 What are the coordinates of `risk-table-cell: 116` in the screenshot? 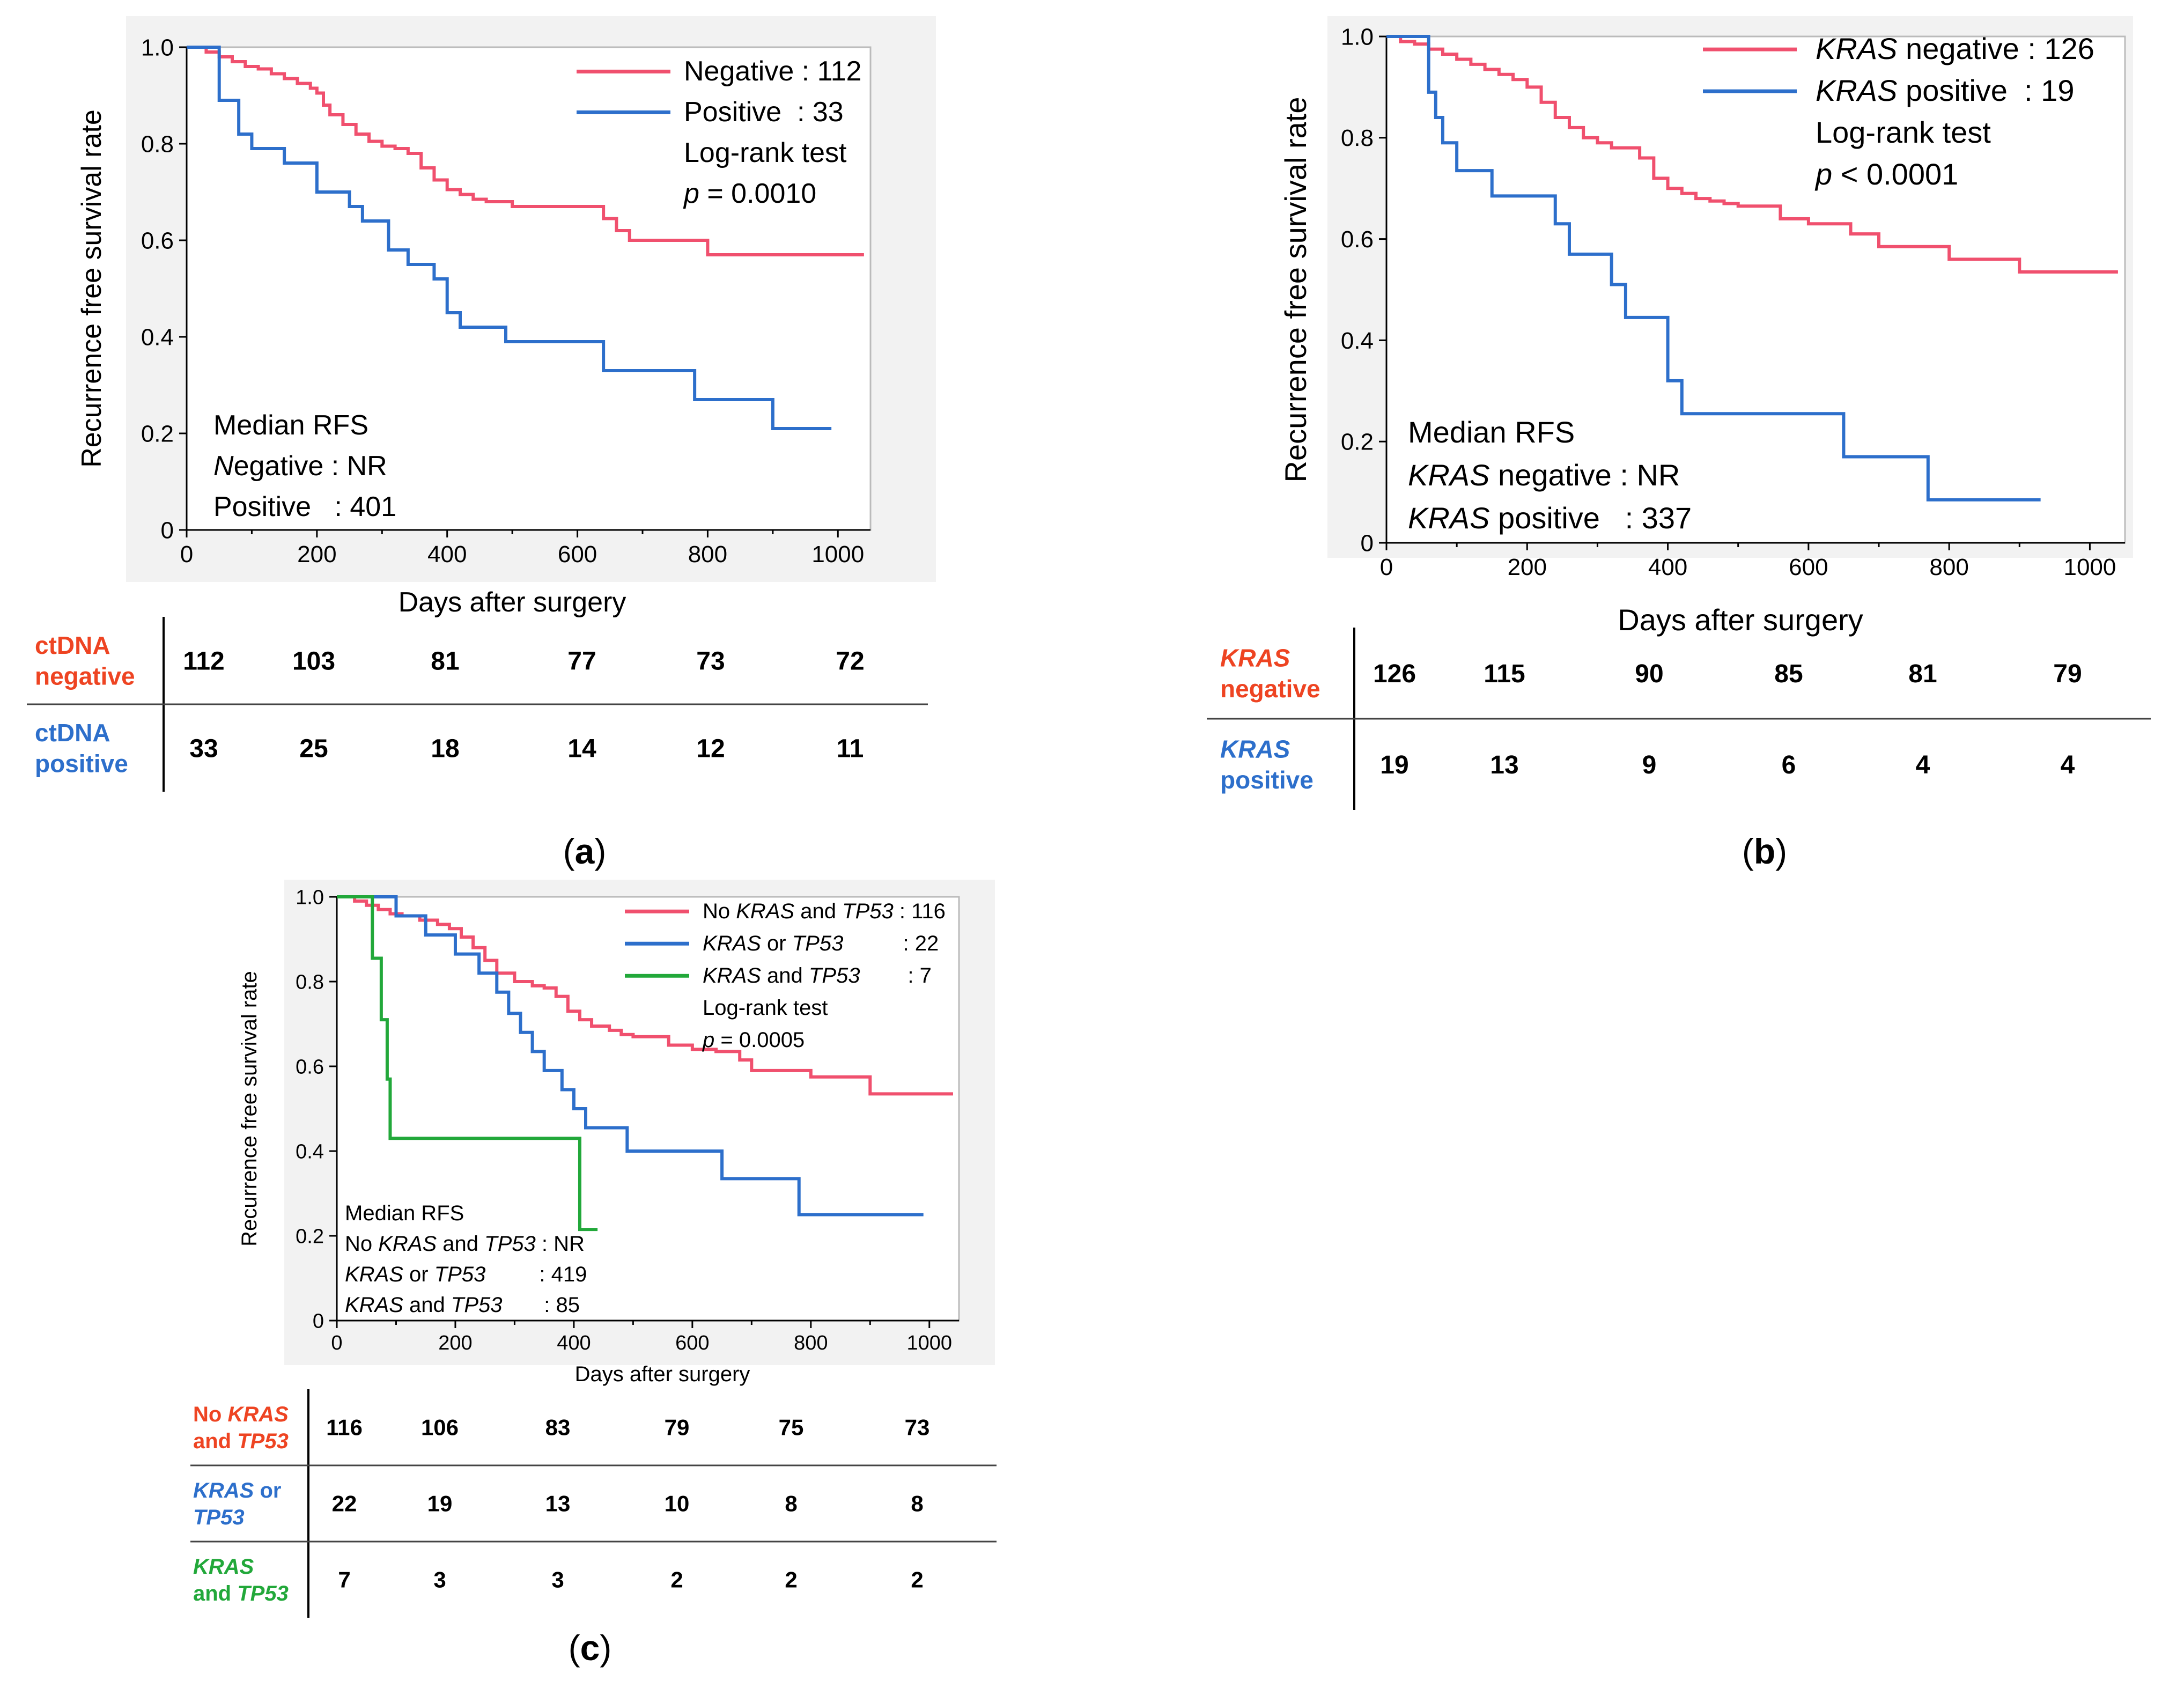 It's located at (344, 1427).